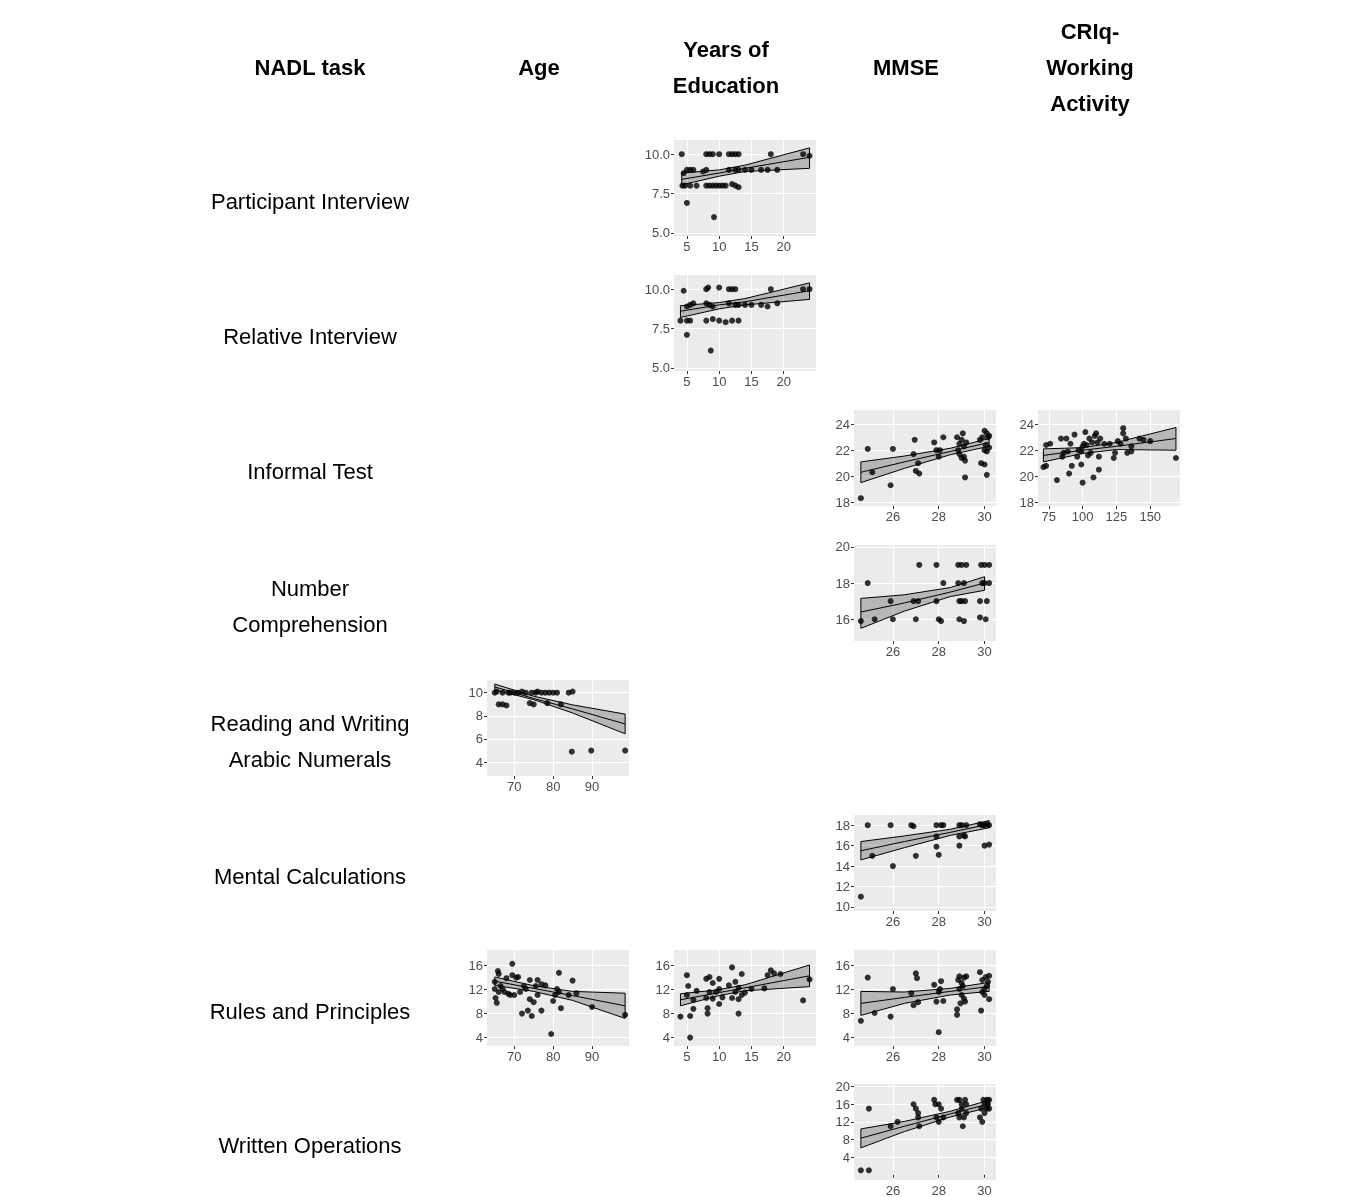  Describe the element at coordinates (310, 202) in the screenshot. I see `text: Participant Interview` at that location.